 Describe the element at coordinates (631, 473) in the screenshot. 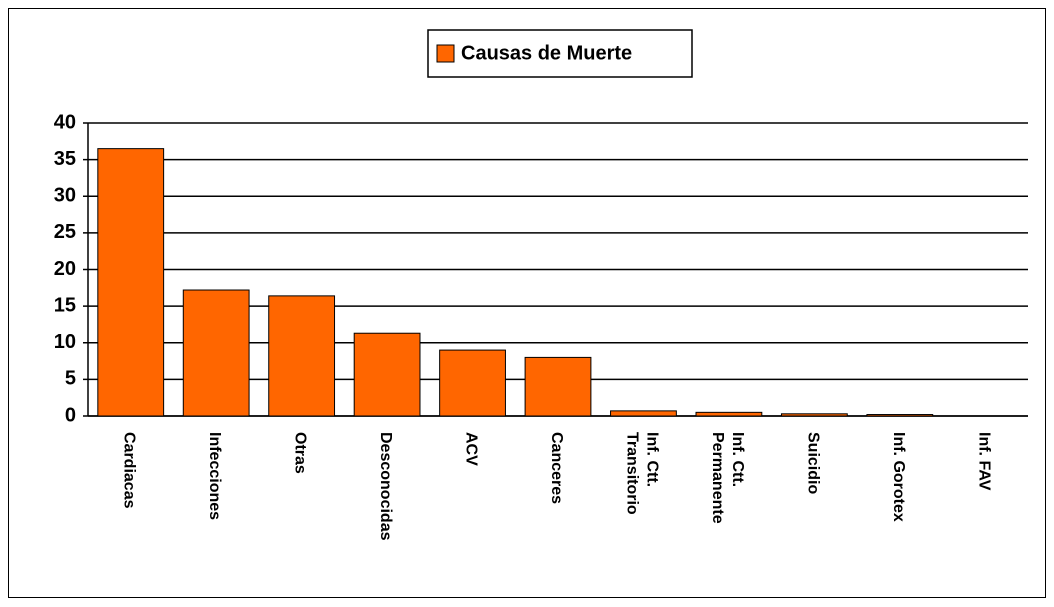

I see `label-line: Transitorio` at that location.